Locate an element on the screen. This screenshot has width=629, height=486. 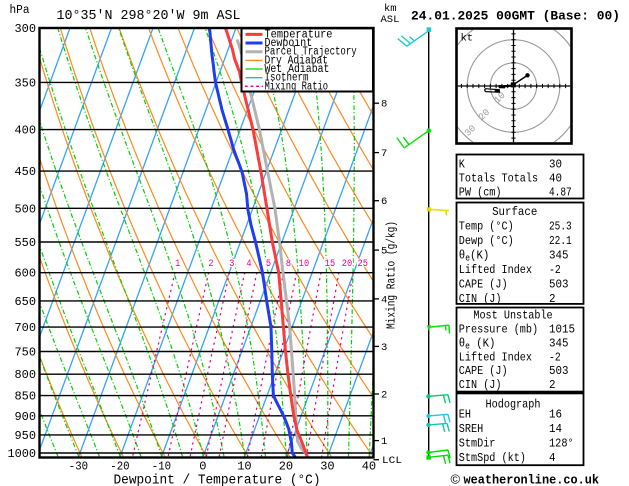
svg-text: 800 is located at coordinates (26, 375).